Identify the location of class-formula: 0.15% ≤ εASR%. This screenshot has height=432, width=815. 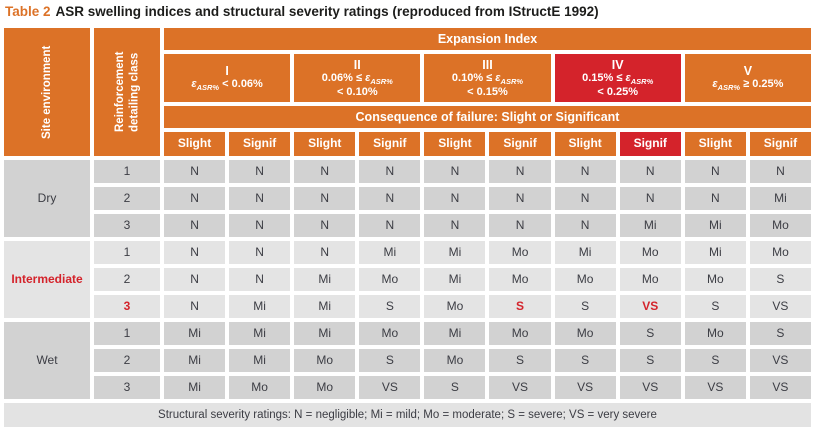
(617, 79).